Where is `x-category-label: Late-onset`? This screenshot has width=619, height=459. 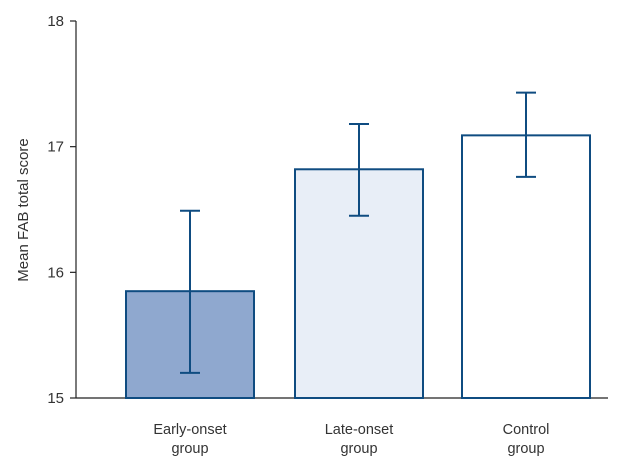 x-category-label: Late-onset is located at coordinates (359, 430).